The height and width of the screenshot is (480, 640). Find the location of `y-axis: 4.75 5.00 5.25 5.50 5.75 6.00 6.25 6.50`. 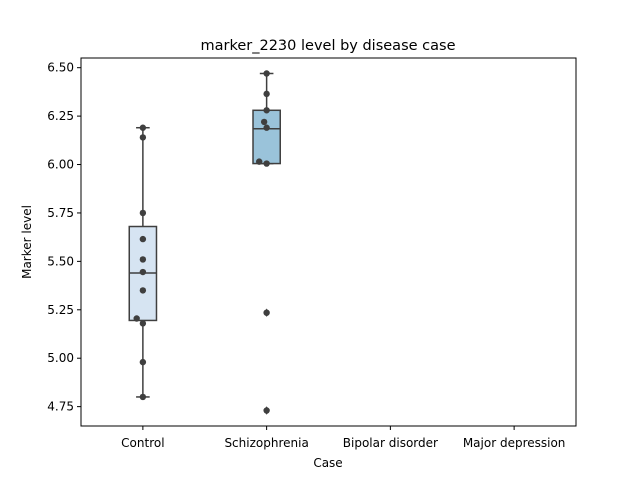

y-axis: 4.75 5.00 5.25 5.50 5.75 6.00 6.25 6.50 is located at coordinates (64, 237).